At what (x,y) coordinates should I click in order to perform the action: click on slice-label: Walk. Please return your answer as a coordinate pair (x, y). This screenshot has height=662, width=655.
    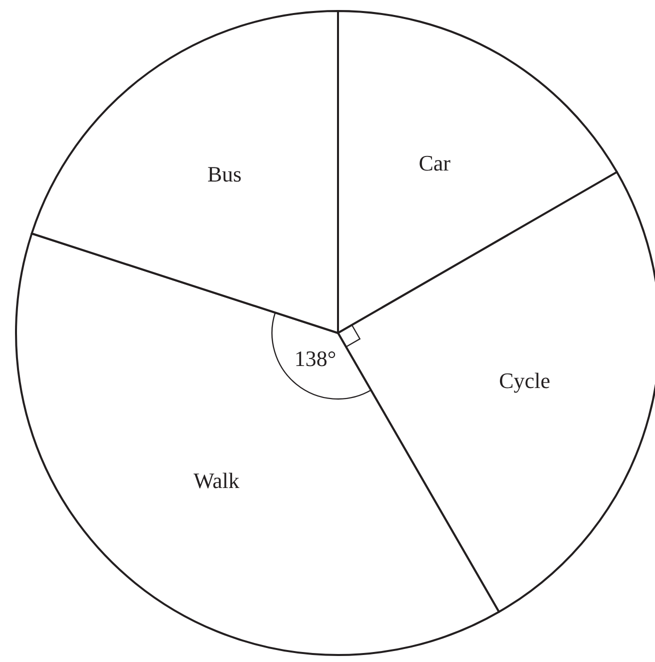
    Looking at the image, I should click on (216, 481).